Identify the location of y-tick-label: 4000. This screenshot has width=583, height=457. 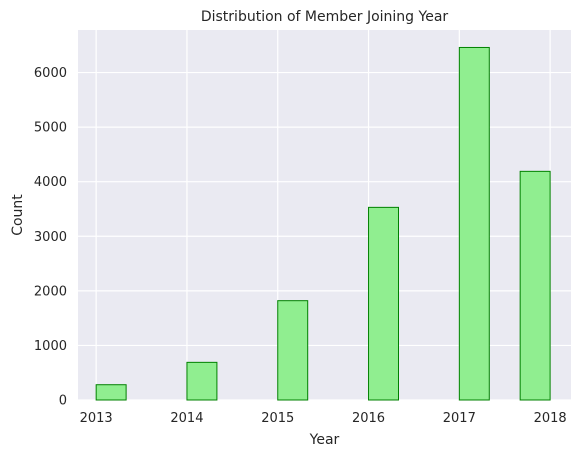
(50, 182).